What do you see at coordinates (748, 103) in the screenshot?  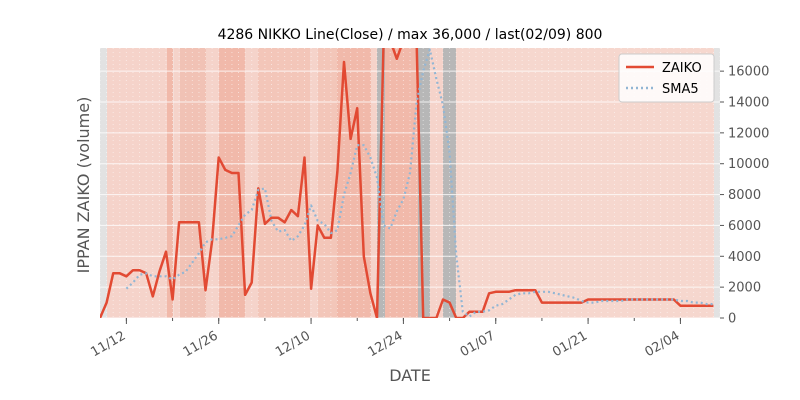 I see `y-tick-label: 14000` at bounding box center [748, 103].